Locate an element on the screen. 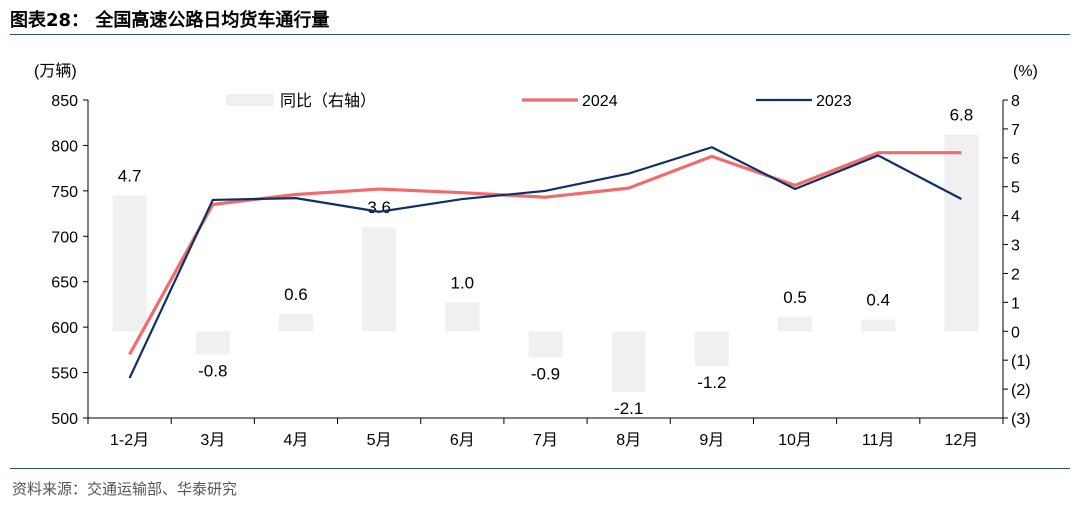 The height and width of the screenshot is (505, 1080). x-axis-tick-label: 3月 is located at coordinates (212, 440).